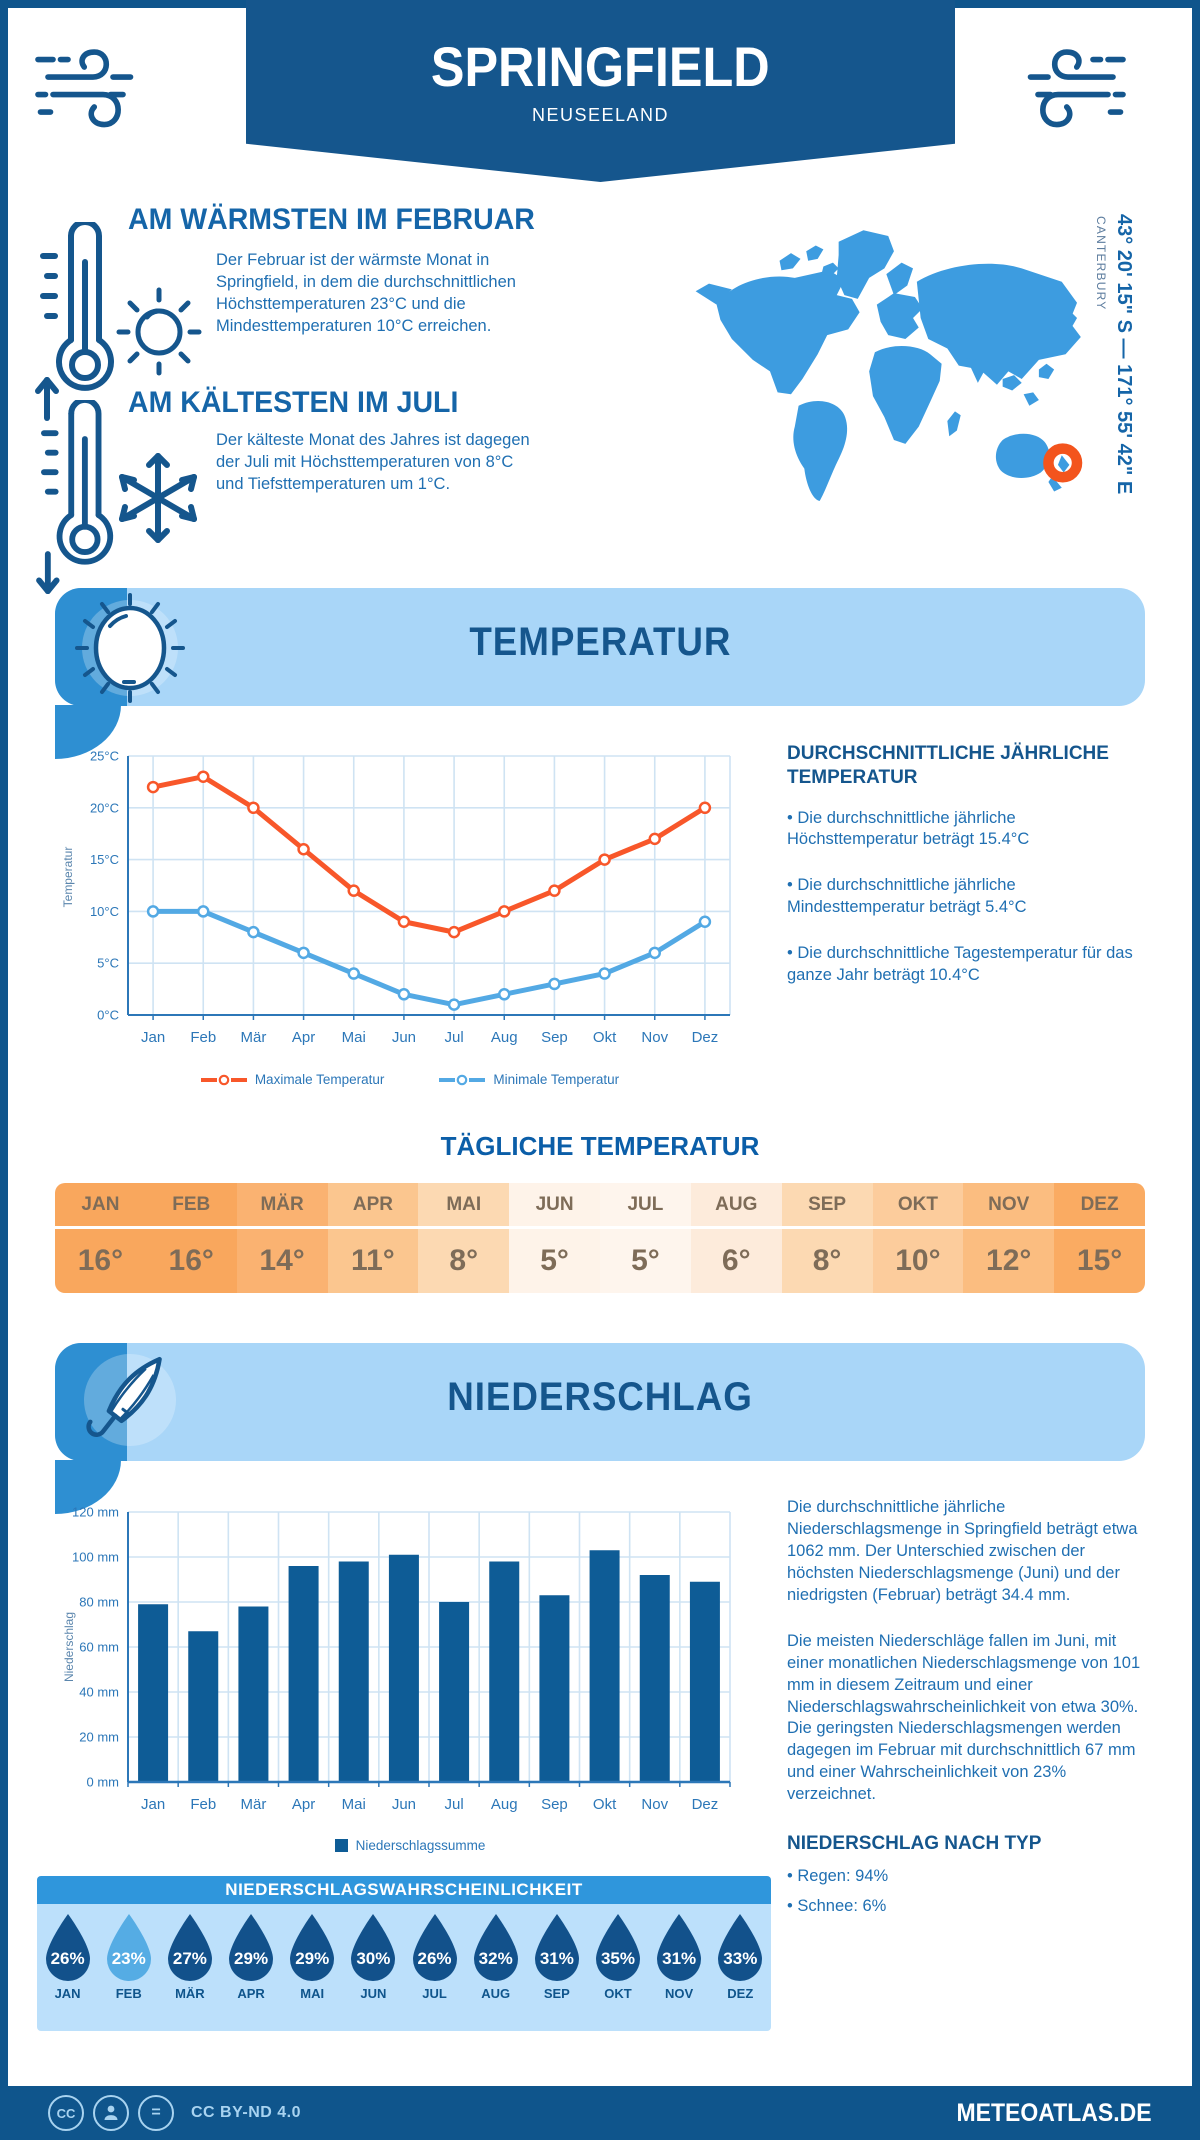  I want to click on probability-month-label: OKT, so click(618, 1993).